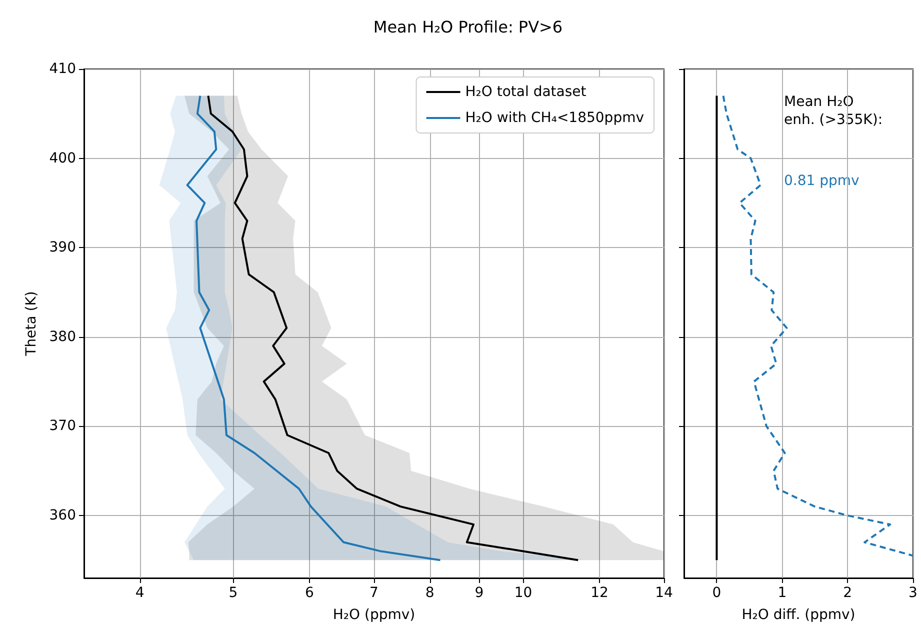 The width and height of the screenshot is (921, 643). What do you see at coordinates (523, 593) in the screenshot?
I see `x-tick-label: 10` at bounding box center [523, 593].